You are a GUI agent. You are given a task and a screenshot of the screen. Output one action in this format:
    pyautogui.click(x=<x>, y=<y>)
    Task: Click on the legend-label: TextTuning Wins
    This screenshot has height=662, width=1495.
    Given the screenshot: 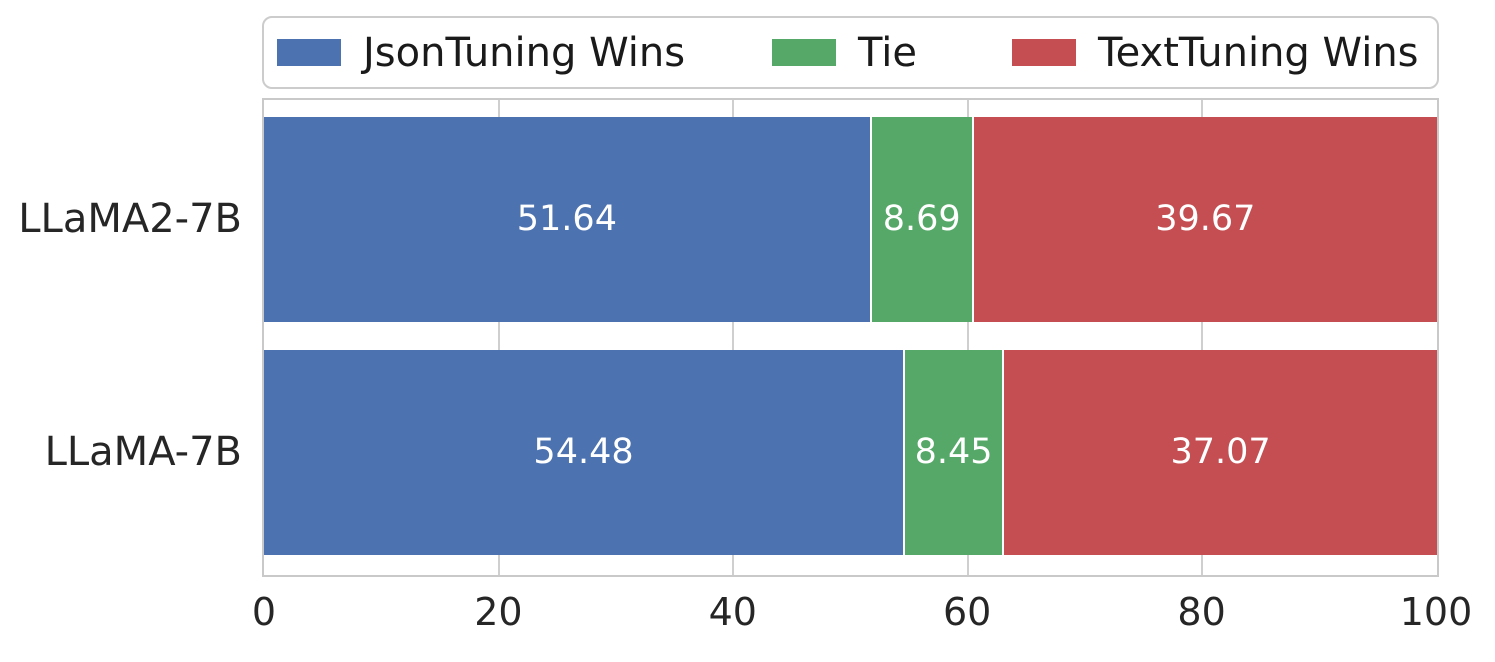 What is the action you would take?
    pyautogui.click(x=1258, y=52)
    